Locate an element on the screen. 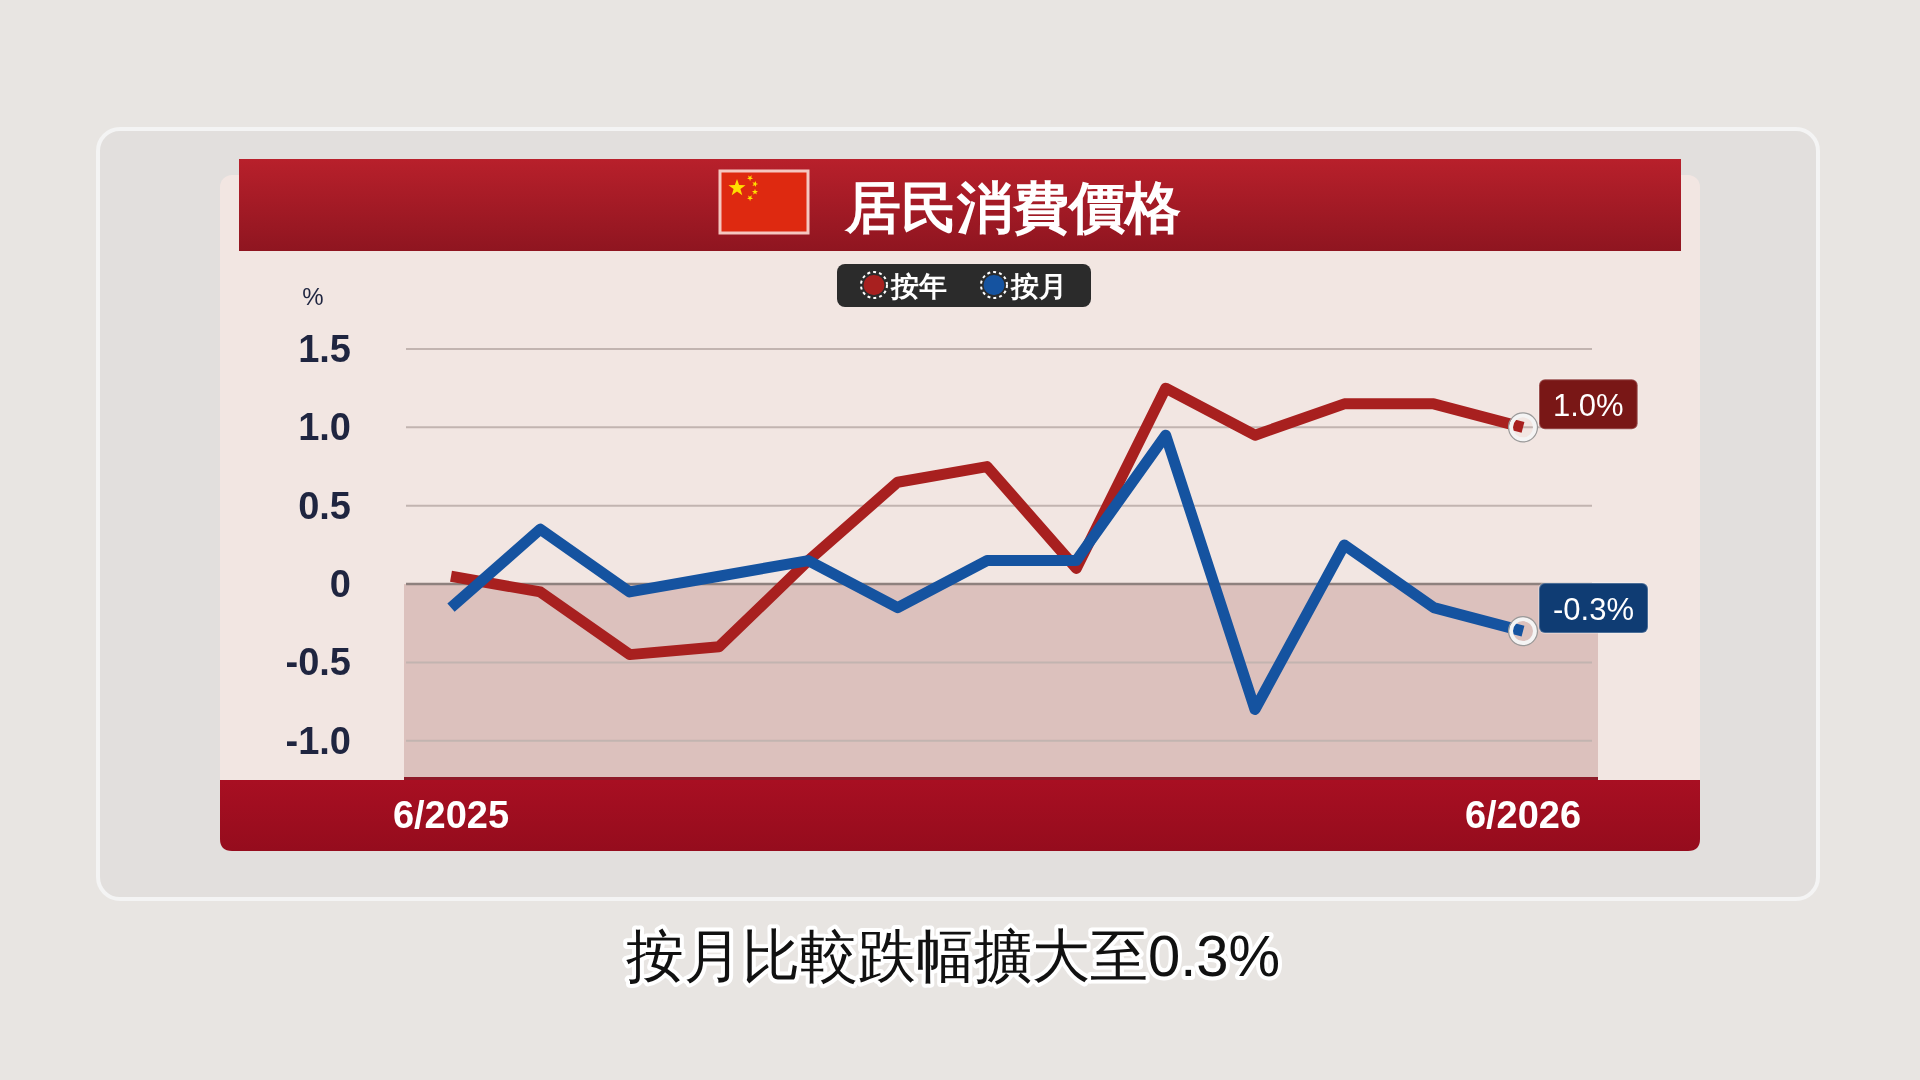 Image resolution: width=1920 pixels, height=1080 pixels. annotation: 按月比較跌幅擴大至0.3% is located at coordinates (953, 955).